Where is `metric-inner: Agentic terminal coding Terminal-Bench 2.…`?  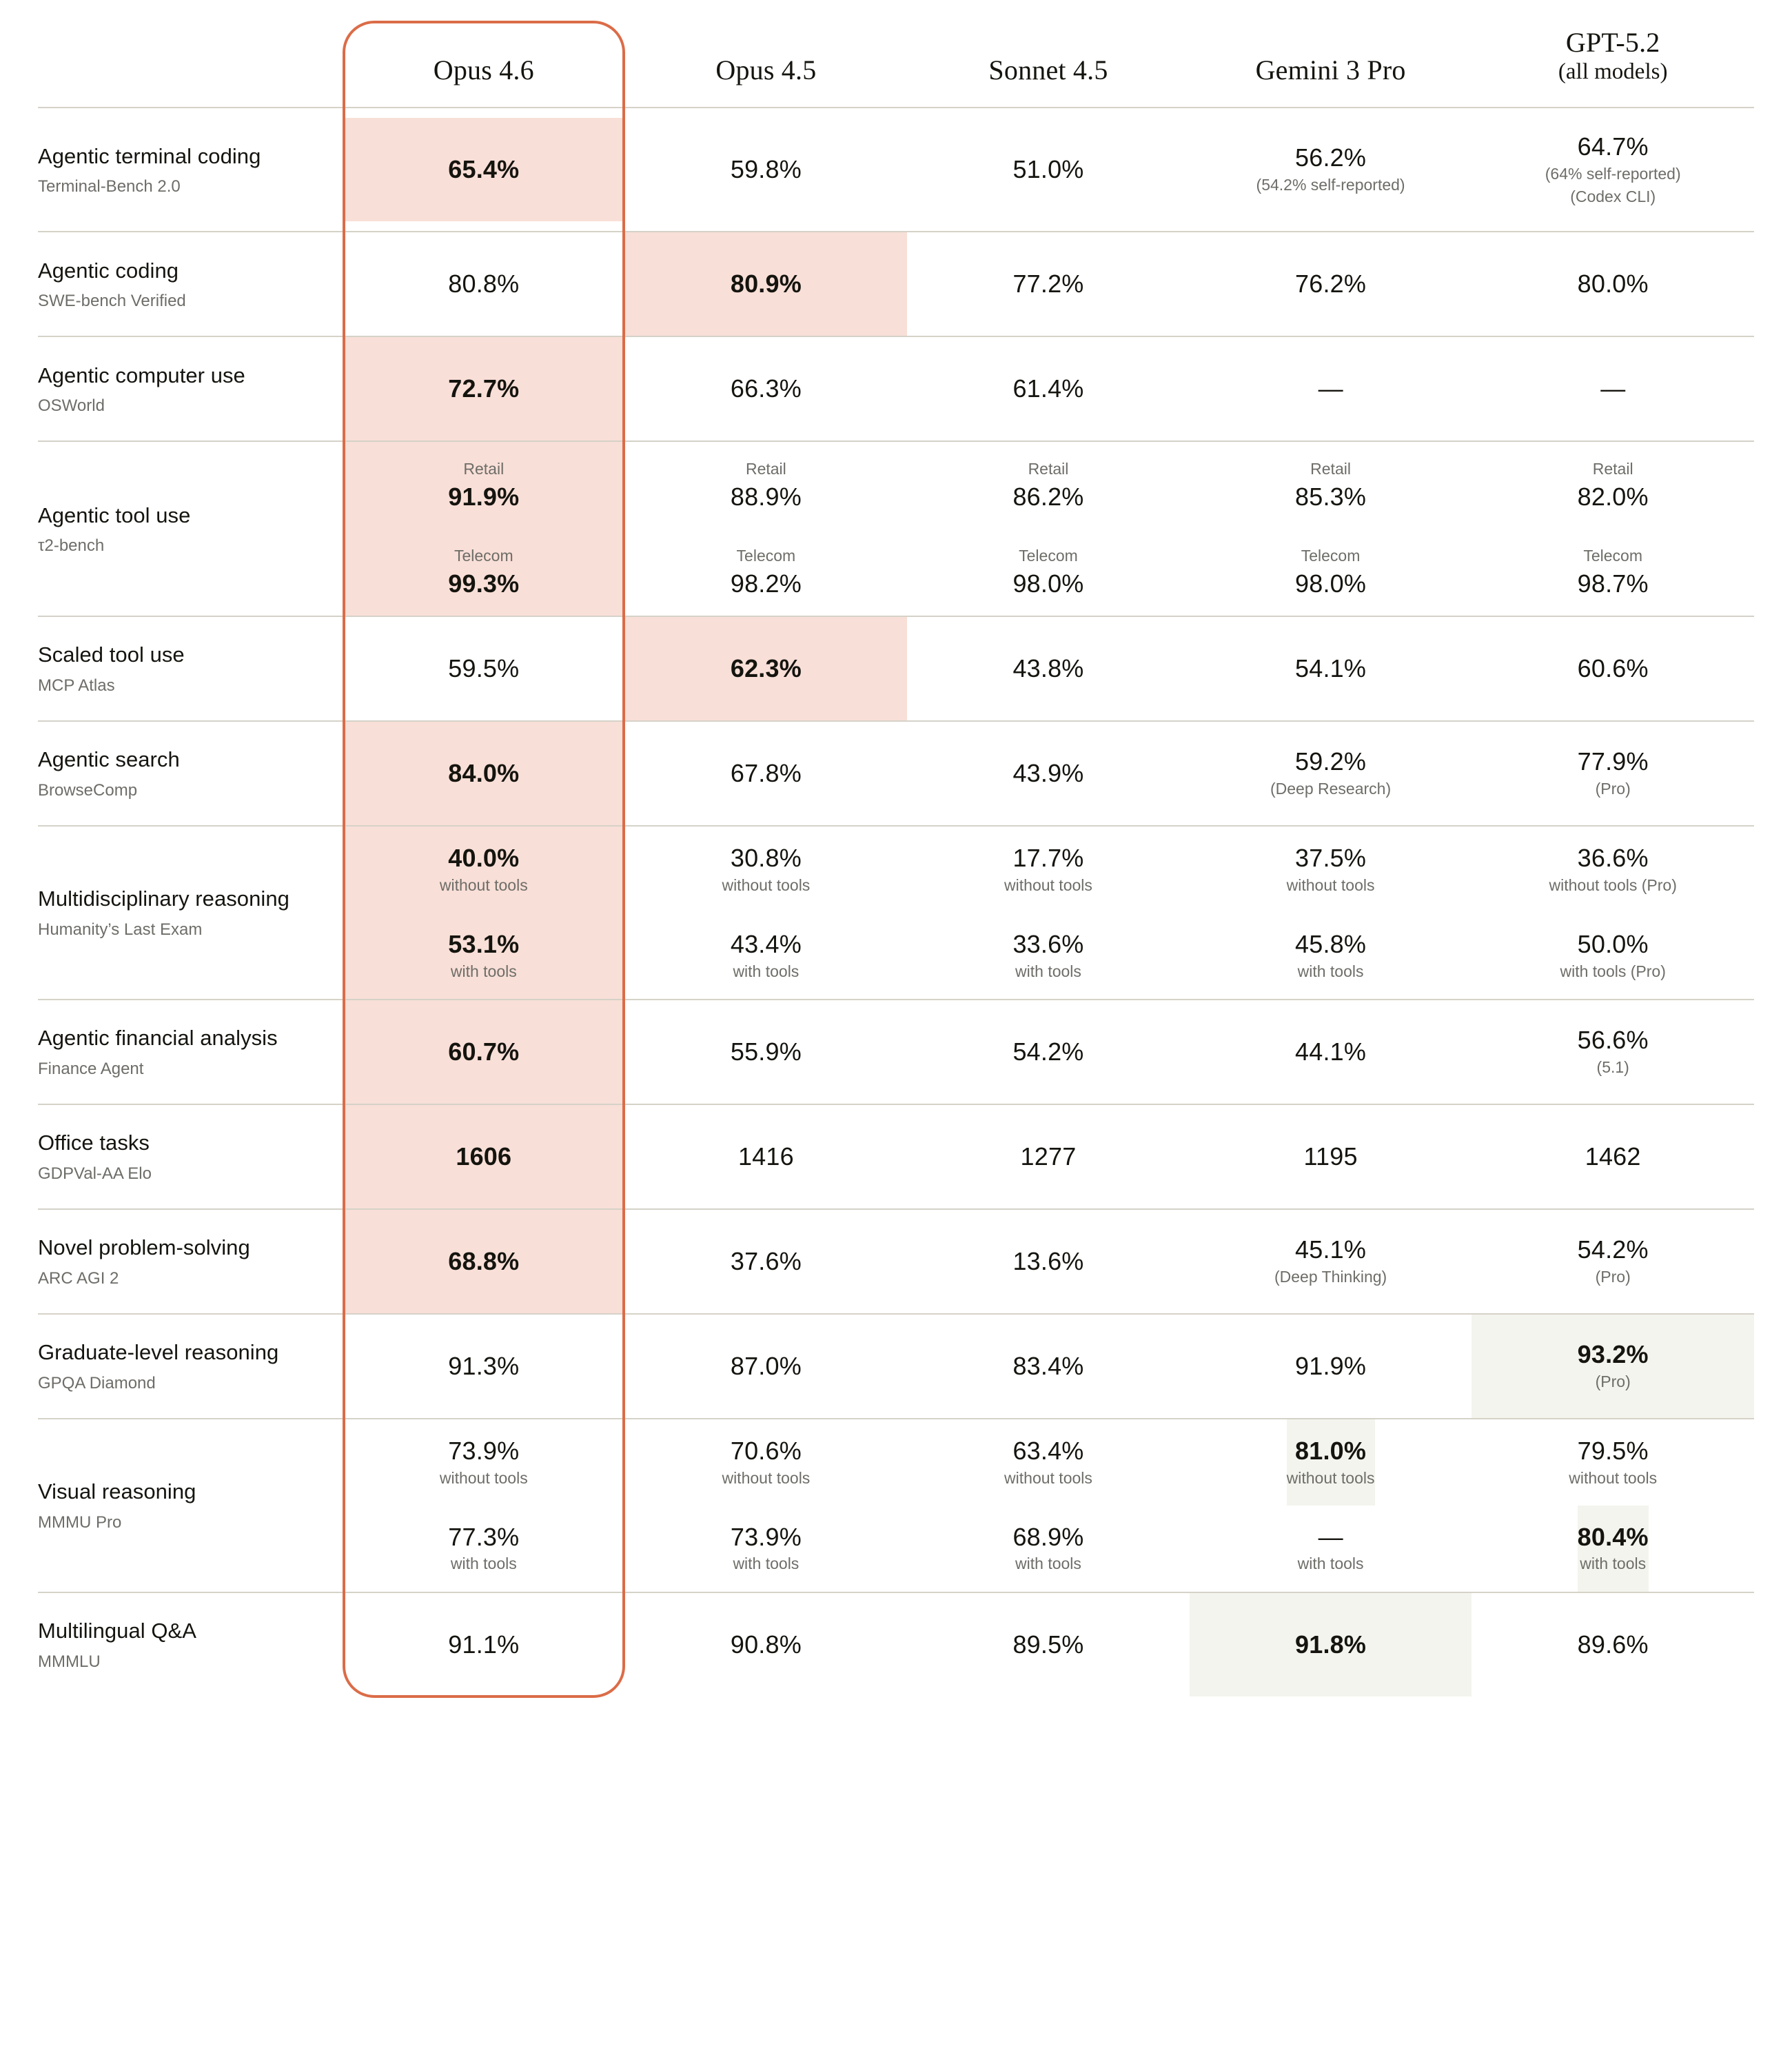 metric-inner: Agentic terminal coding Terminal-Bench 2.… is located at coordinates (190, 169).